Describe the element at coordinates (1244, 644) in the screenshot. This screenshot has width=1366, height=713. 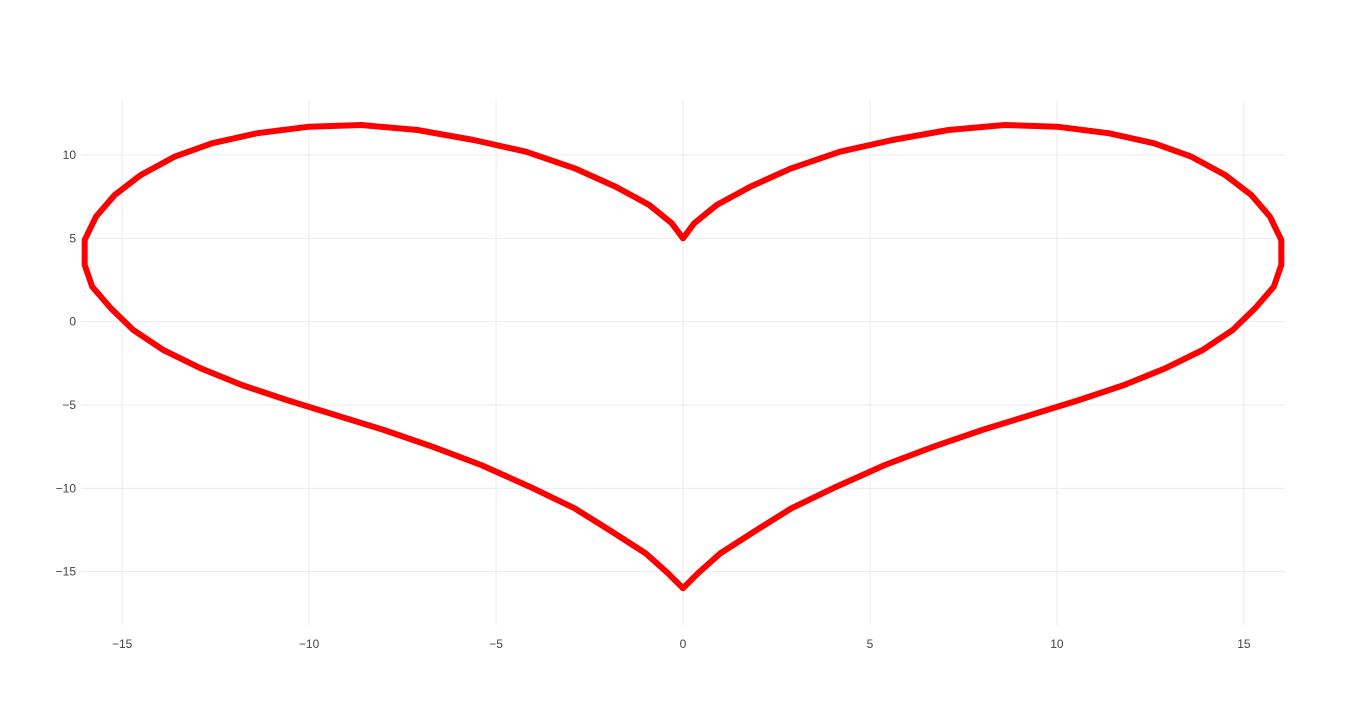
I see `x-tick-label: 15` at that location.